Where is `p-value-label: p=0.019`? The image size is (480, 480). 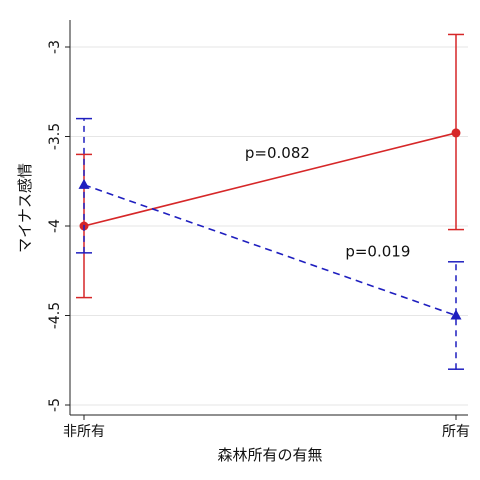
p-value-label: p=0.019 is located at coordinates (377, 251).